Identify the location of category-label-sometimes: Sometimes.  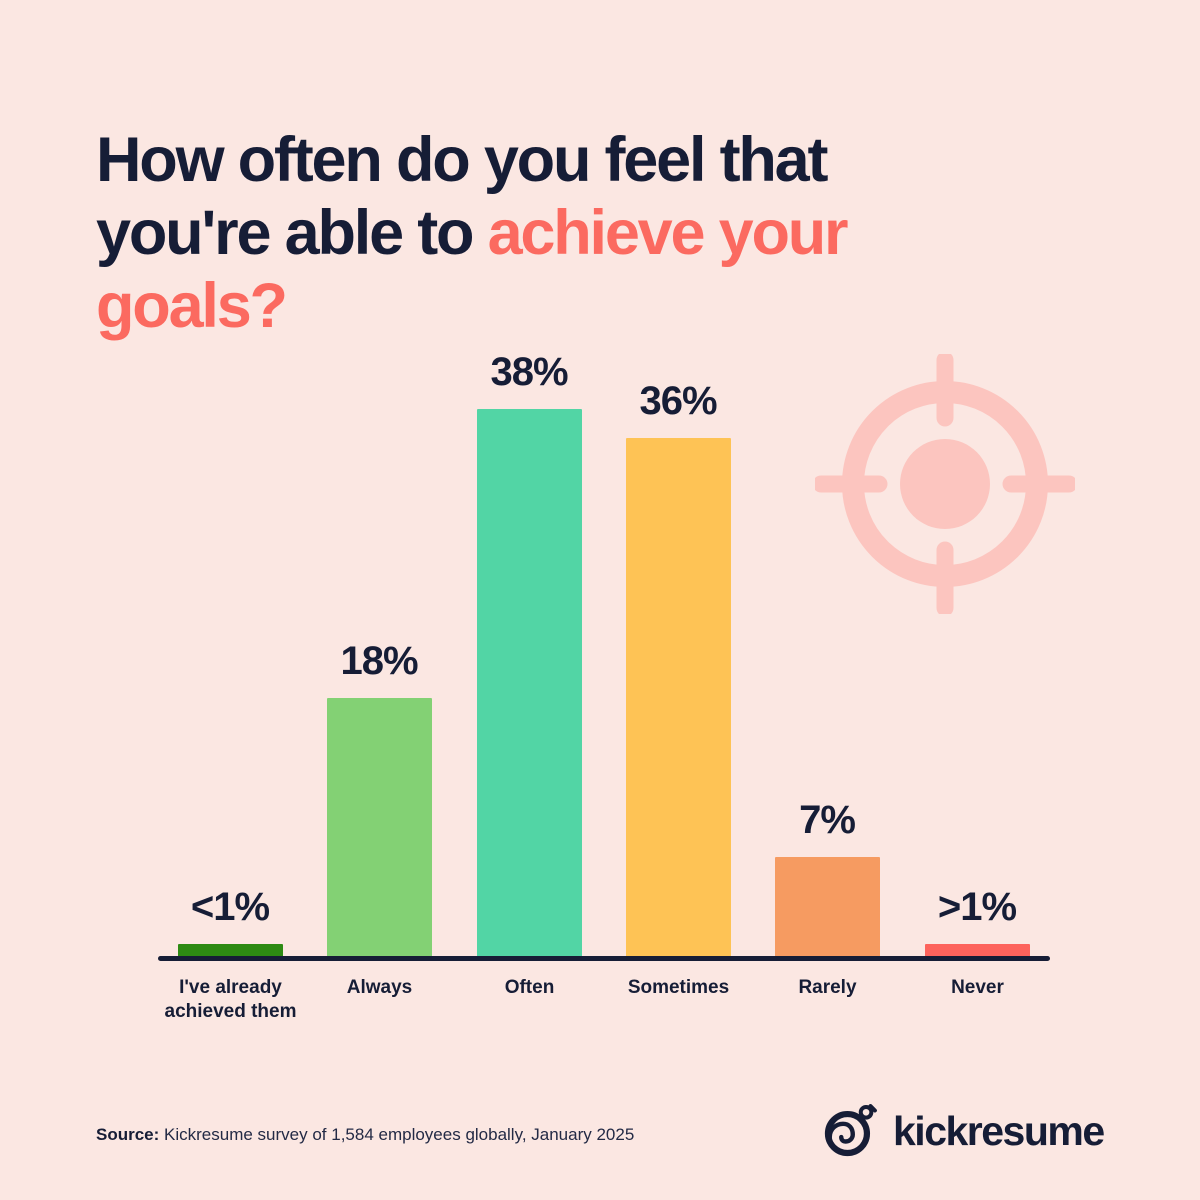
(678, 987).